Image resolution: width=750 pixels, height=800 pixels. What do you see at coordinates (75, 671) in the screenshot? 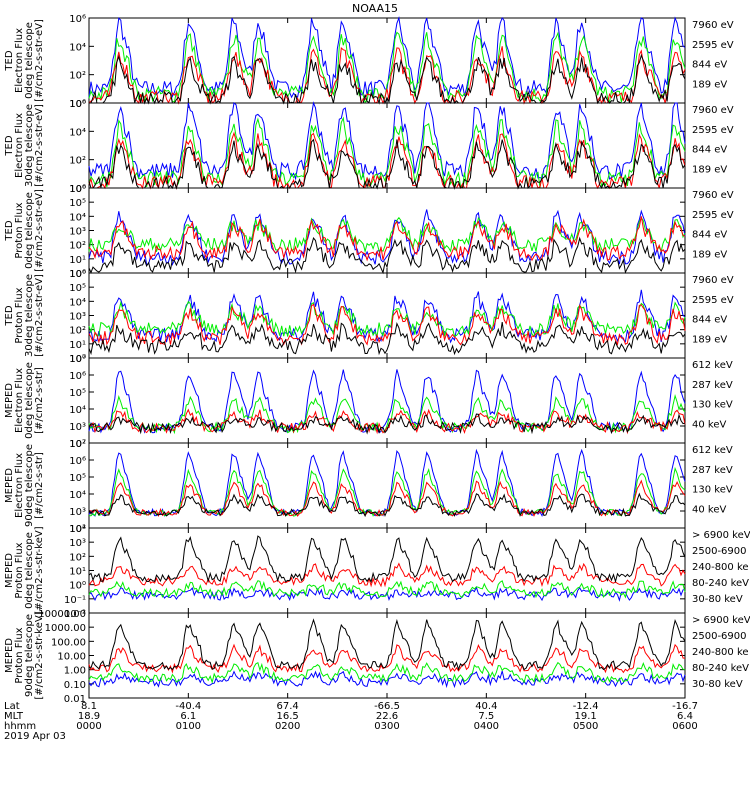
I see `y-tick-label: 1.00` at bounding box center [75, 671].